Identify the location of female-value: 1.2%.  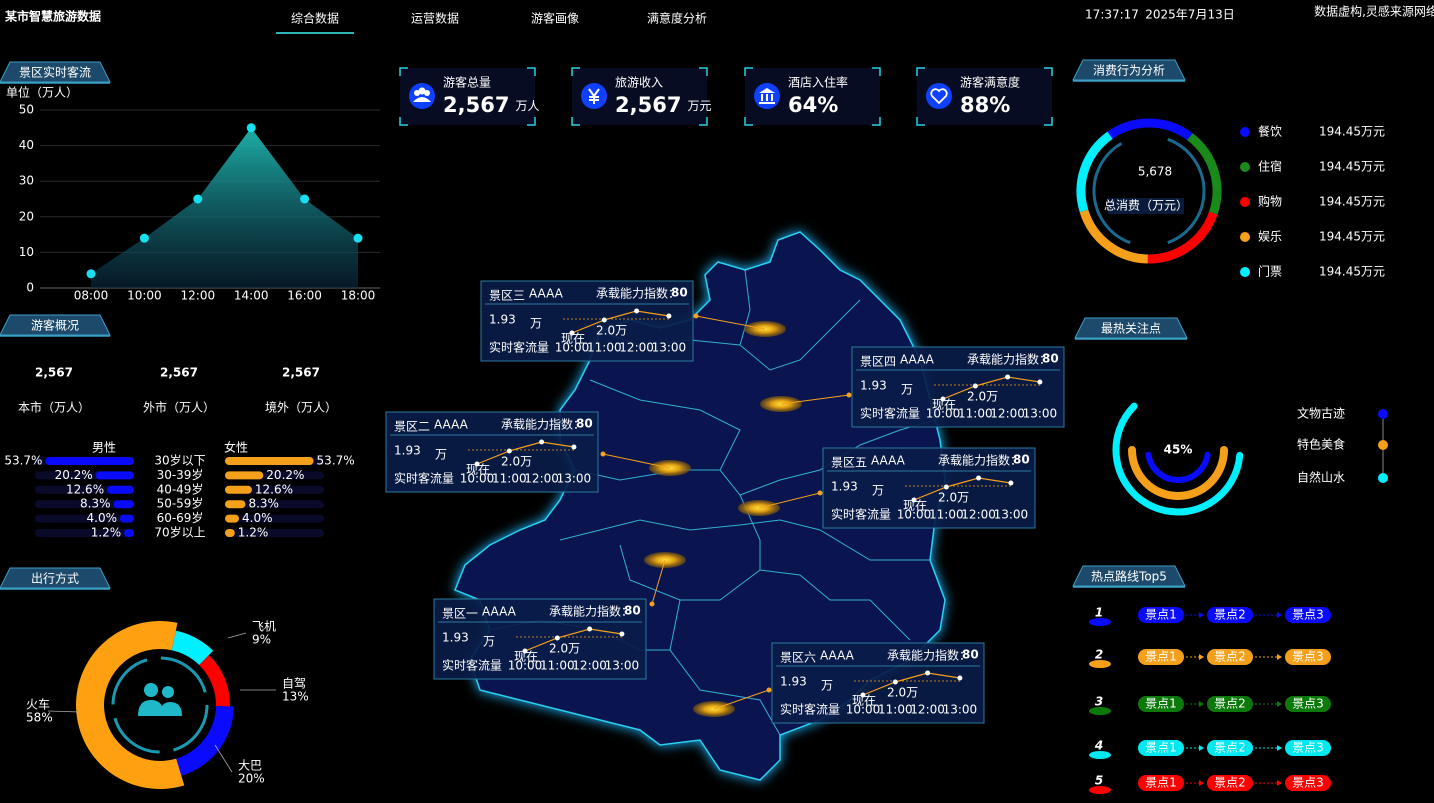
(253, 533).